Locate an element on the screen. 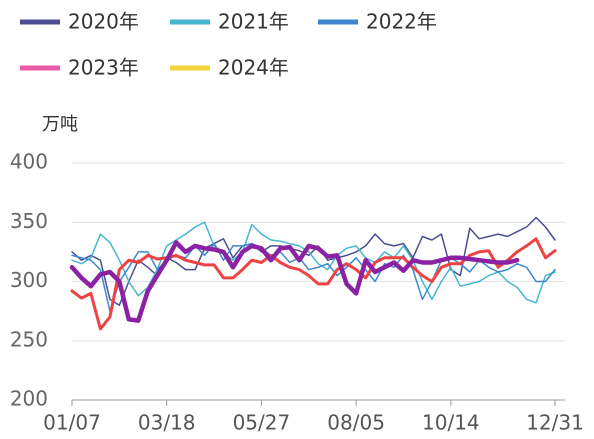  legend-label: 2021年 is located at coordinates (253, 22).